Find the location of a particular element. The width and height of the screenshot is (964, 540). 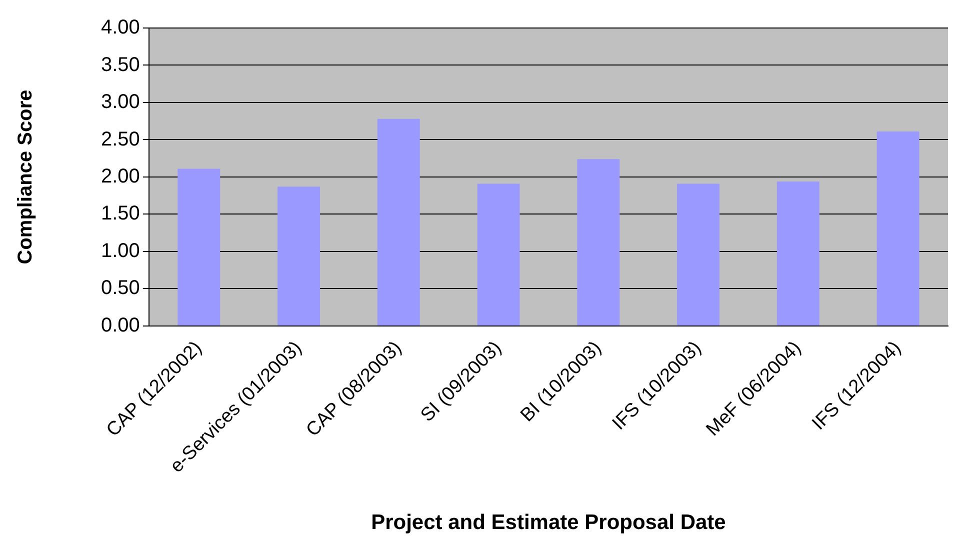

y-tick-label: 2.00 is located at coordinates (120, 177).